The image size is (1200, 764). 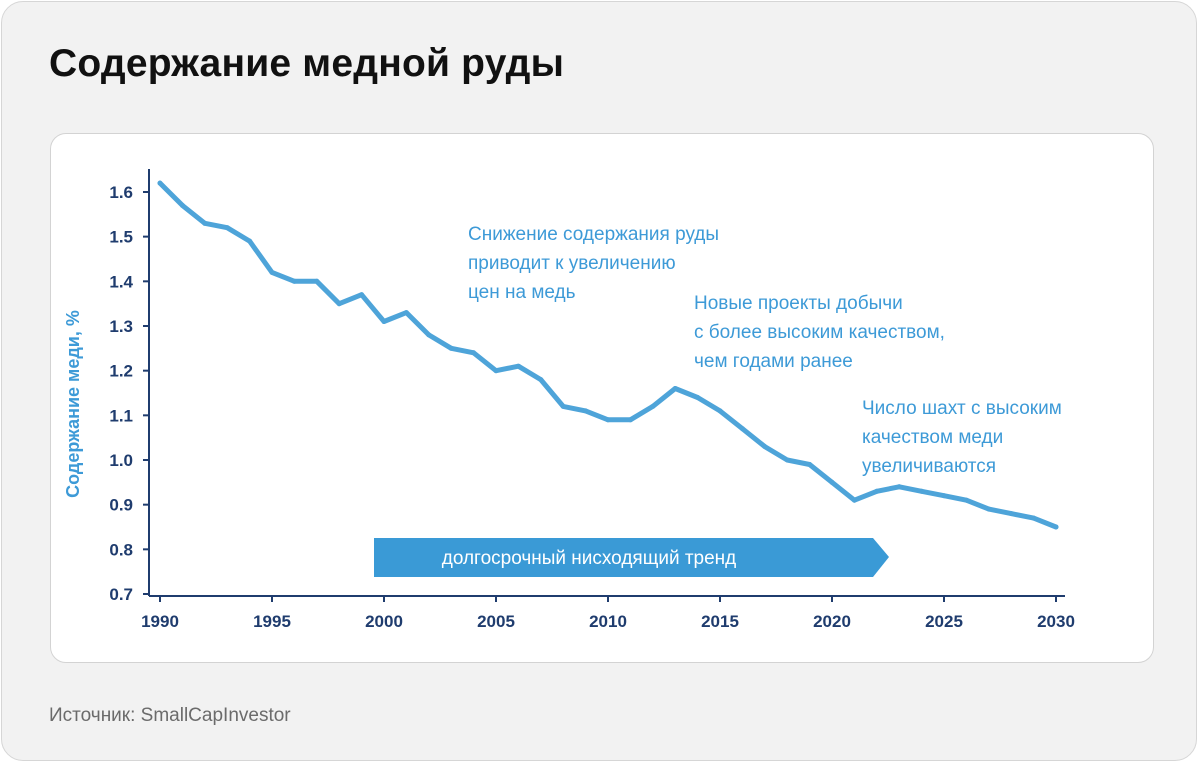 I want to click on y-tick-label: 1.3, so click(x=121, y=326).